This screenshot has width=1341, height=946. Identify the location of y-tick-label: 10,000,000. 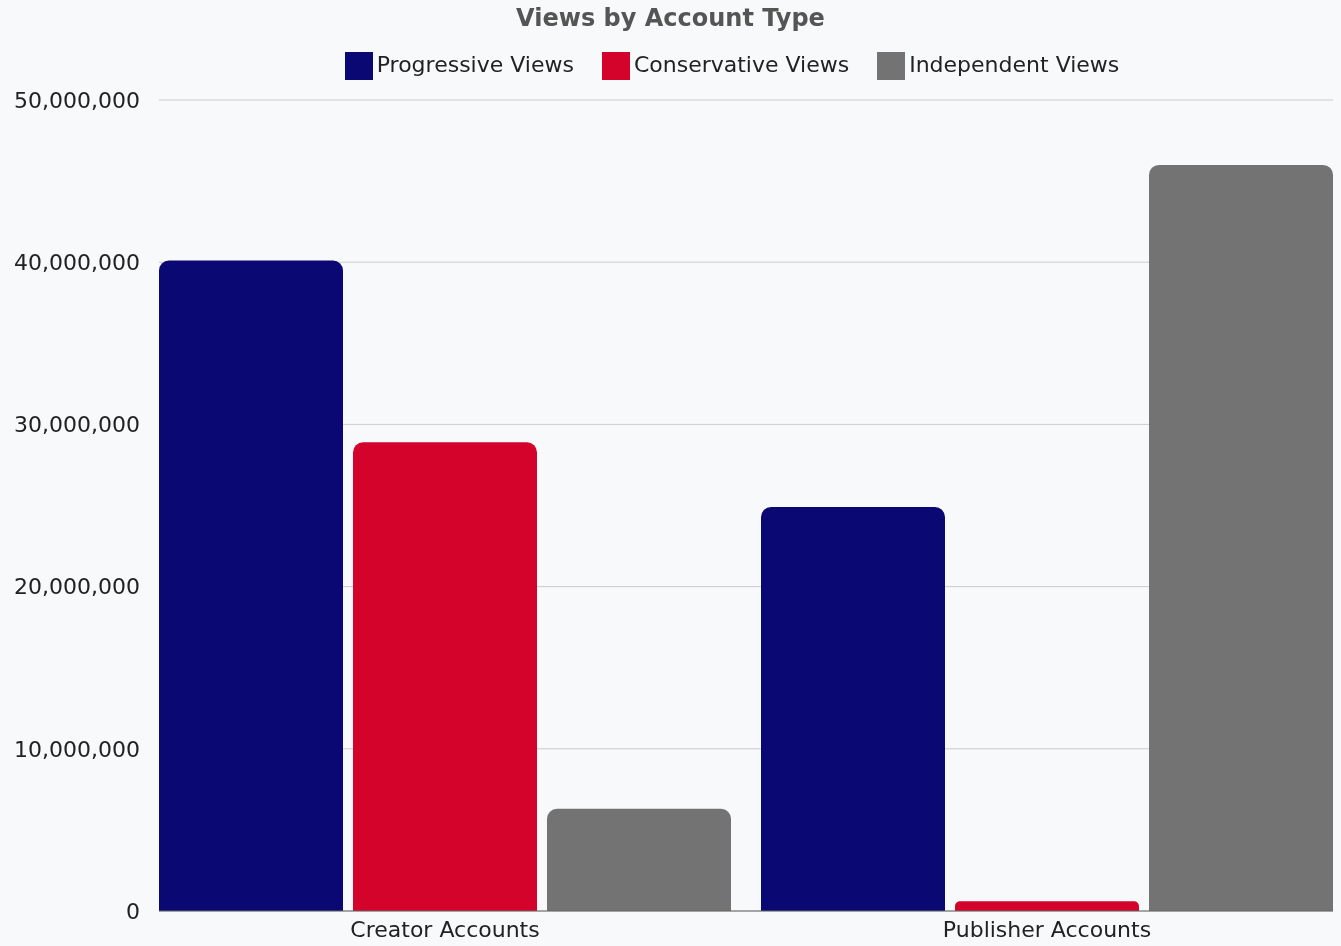
(77, 749).